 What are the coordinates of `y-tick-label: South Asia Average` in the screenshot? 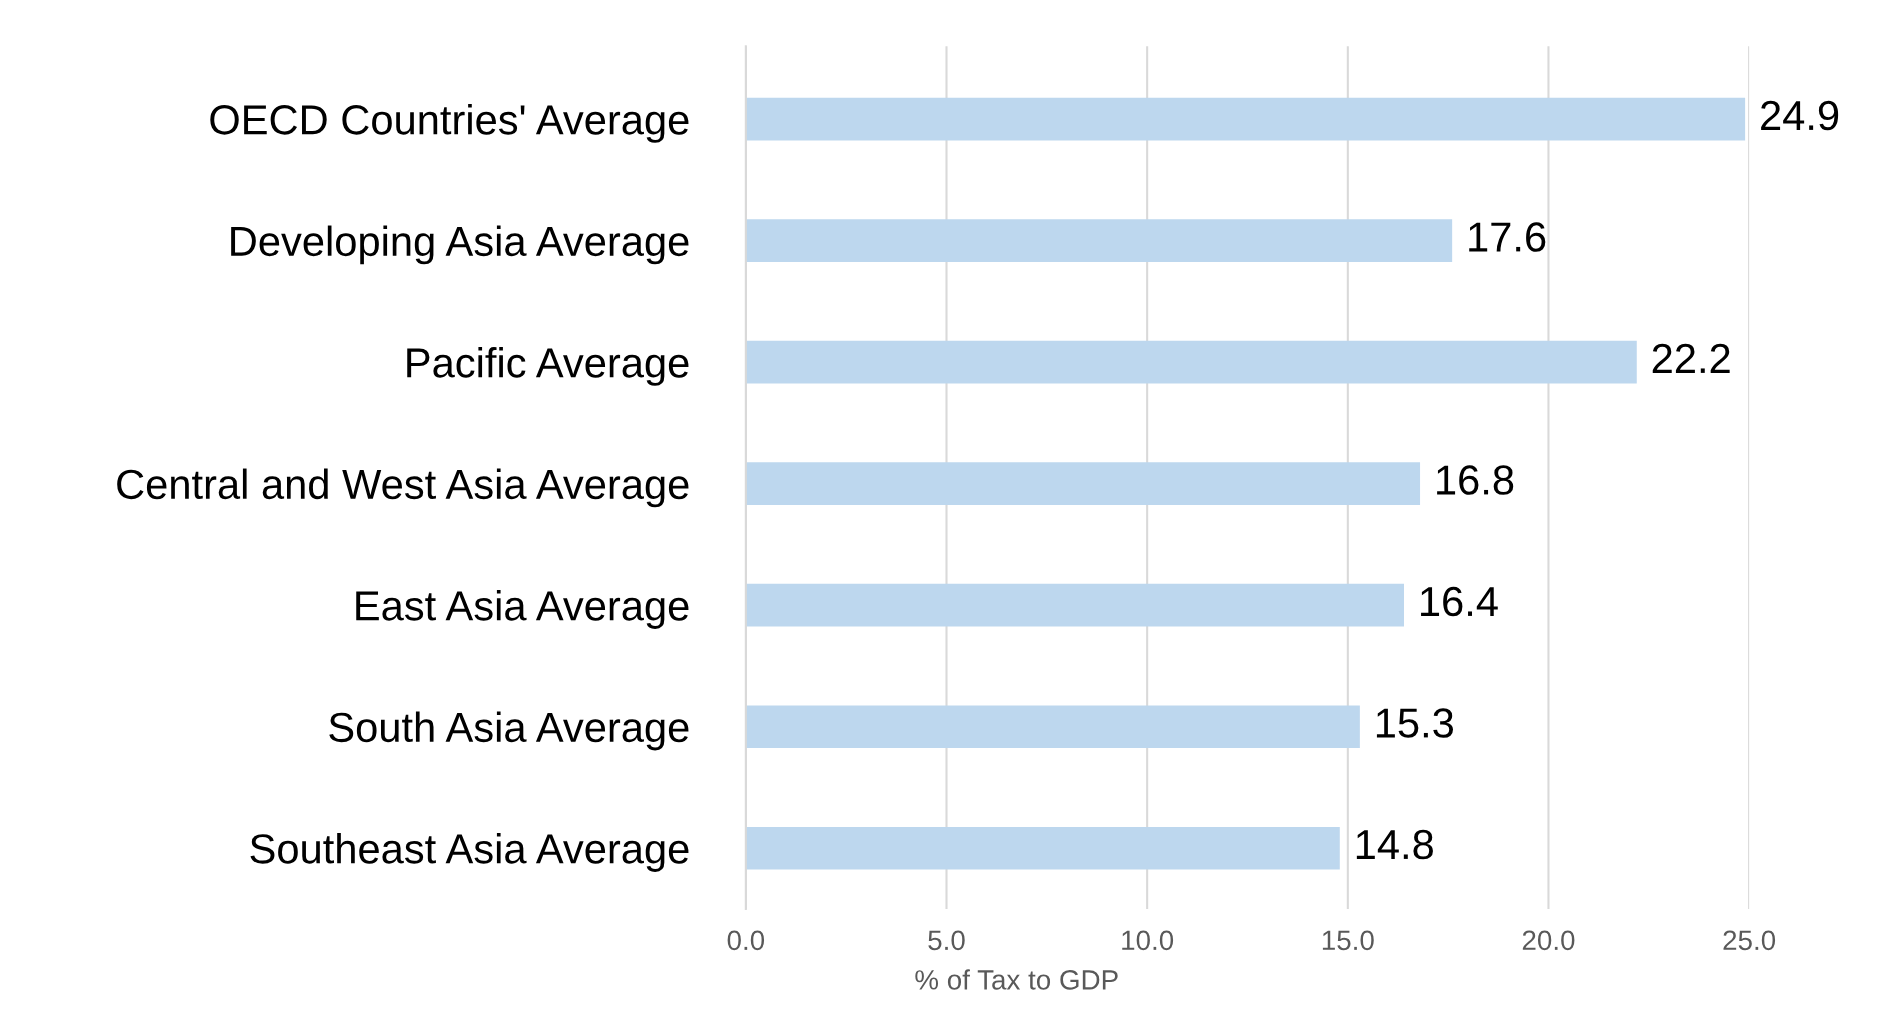 It's located at (509, 731).